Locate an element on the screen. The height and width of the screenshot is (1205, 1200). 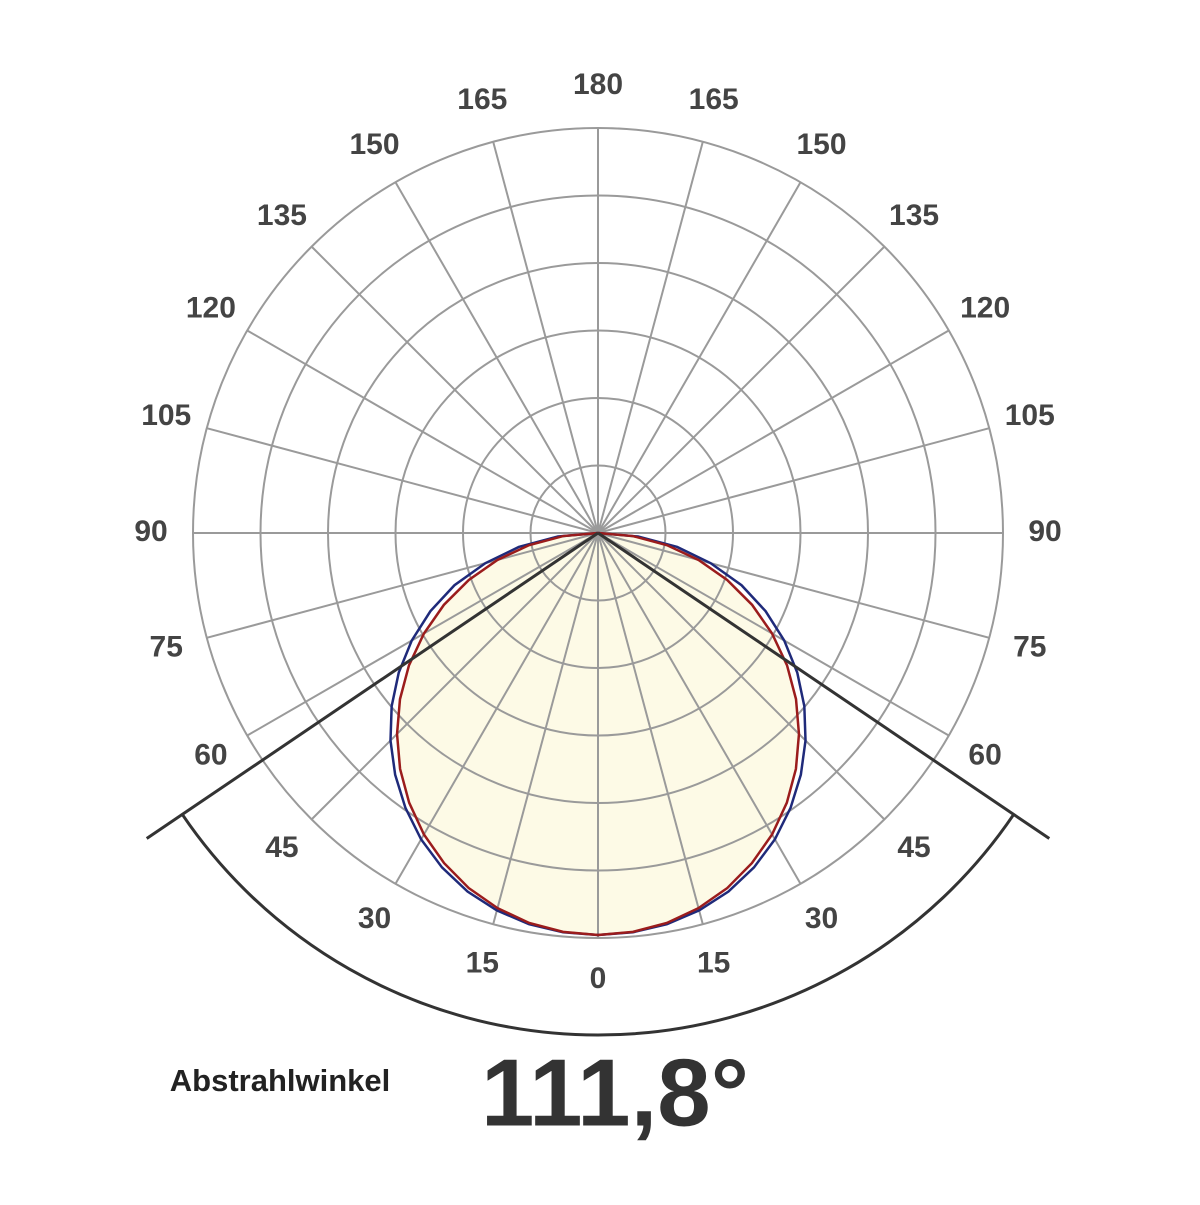
beam-arc is located at coordinates (598, 925).